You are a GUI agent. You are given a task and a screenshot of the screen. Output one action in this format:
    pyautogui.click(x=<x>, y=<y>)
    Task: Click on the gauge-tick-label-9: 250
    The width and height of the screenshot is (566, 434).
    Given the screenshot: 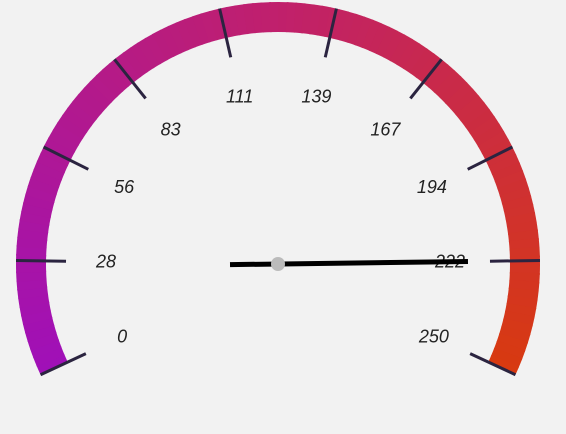 What is the action you would take?
    pyautogui.click(x=433, y=337)
    